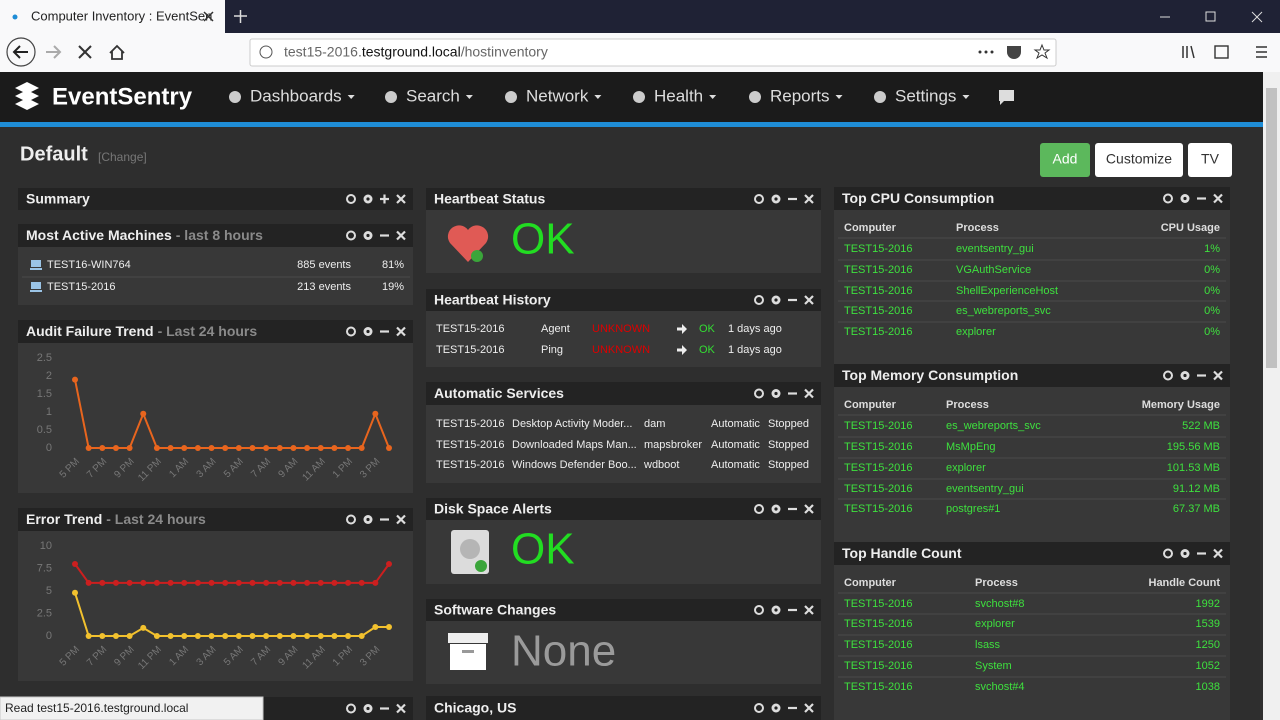 Image resolution: width=1280 pixels, height=720 pixels. I want to click on url-text: /hostinventory, so click(504, 52).